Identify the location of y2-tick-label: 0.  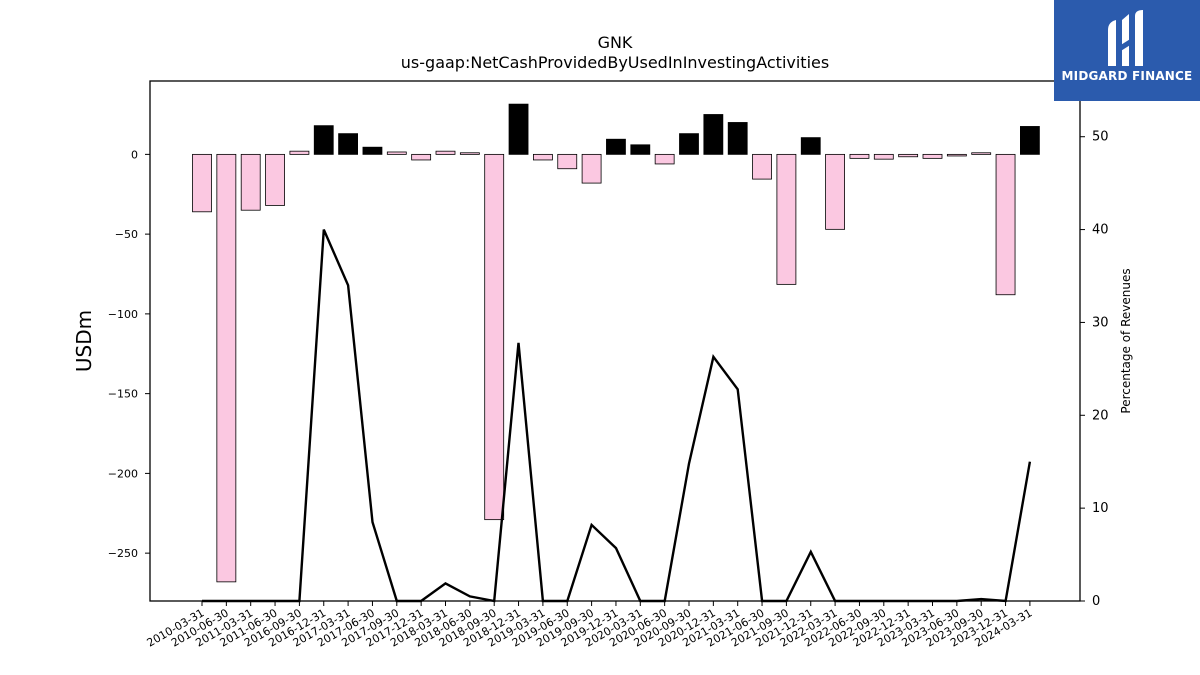
(1096, 601).